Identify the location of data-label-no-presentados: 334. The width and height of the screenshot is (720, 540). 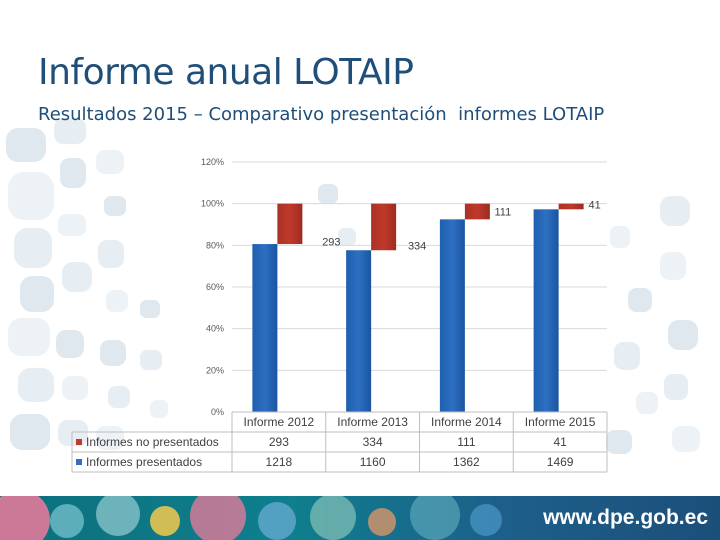
(417, 247).